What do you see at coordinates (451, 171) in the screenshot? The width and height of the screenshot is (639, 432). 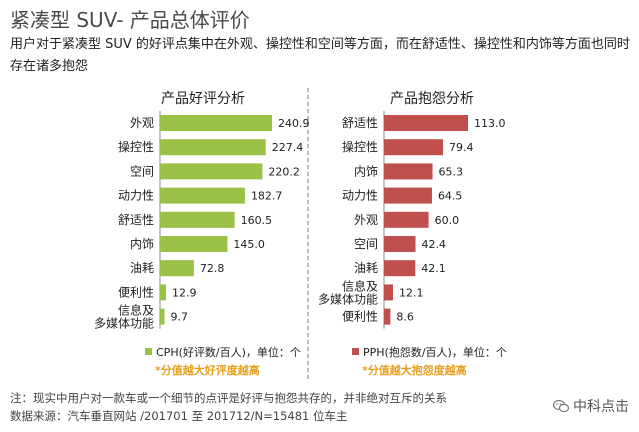 I see `value-label: 65.3` at bounding box center [451, 171].